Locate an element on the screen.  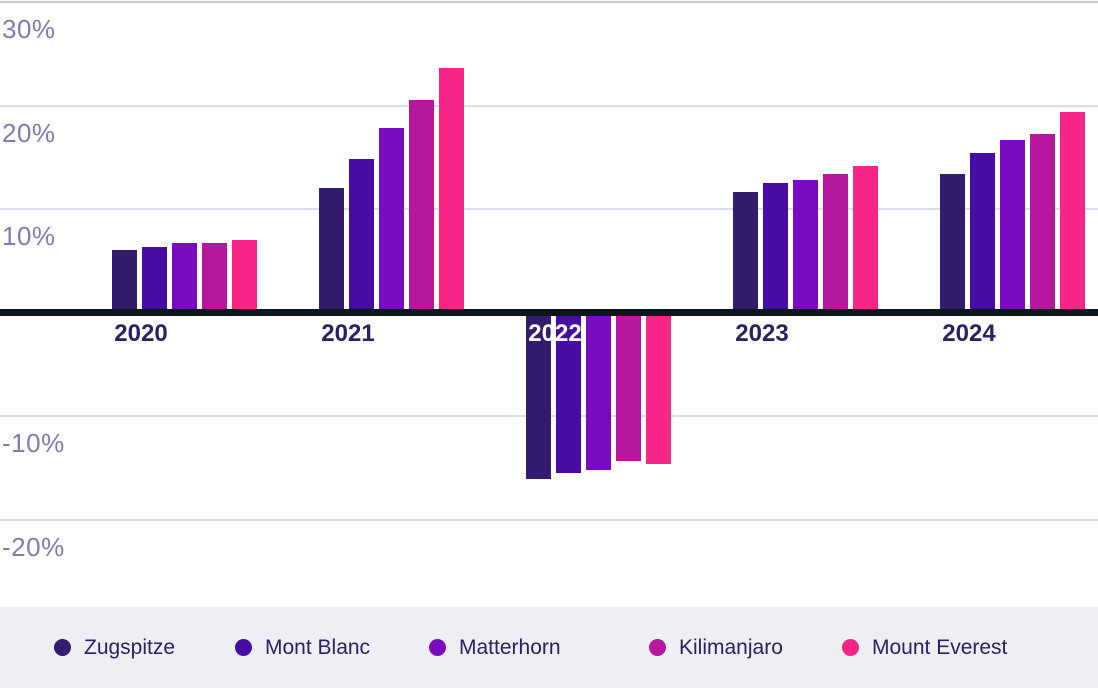
bar-zugspitze-2021 is located at coordinates (331, 250).